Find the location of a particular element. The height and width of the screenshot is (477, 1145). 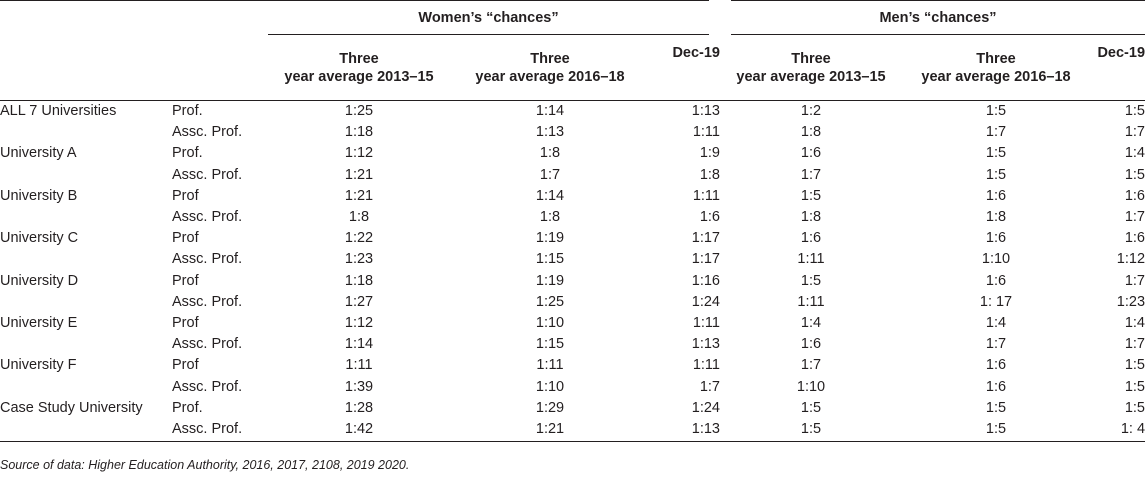

col-header-women-dec-19: Dec-19 is located at coordinates (685, 67).